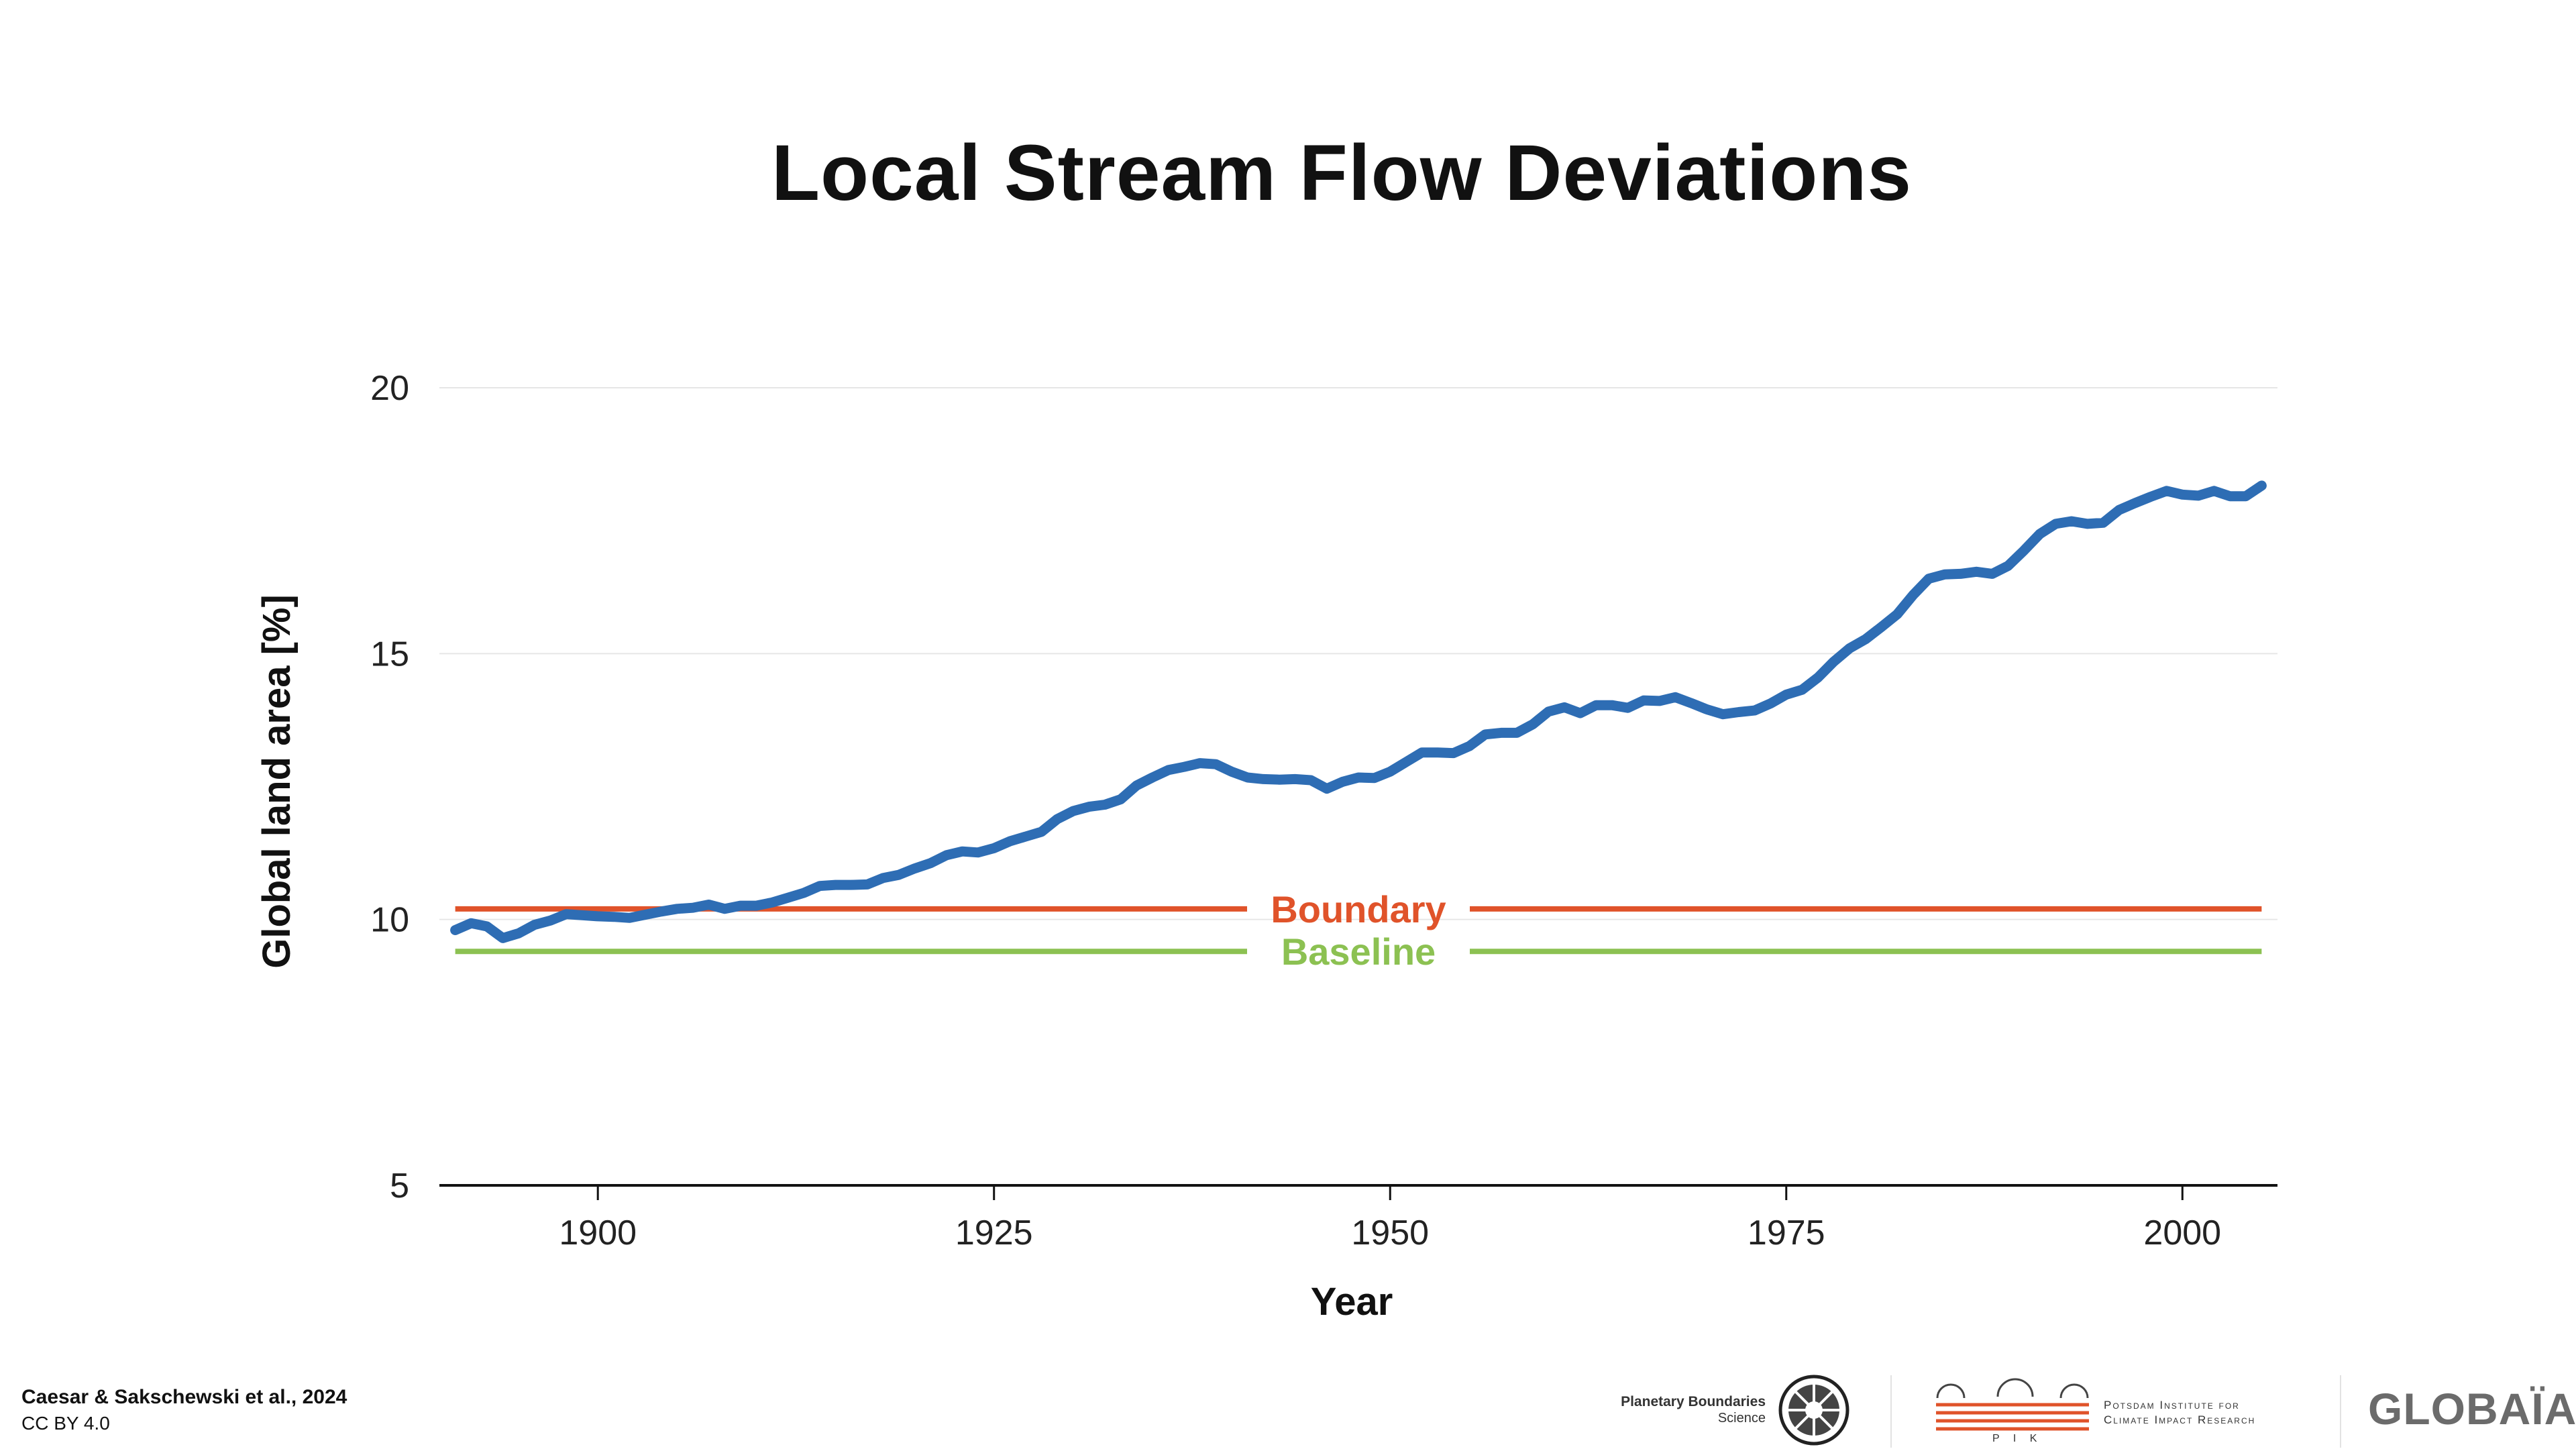 This screenshot has height=1449, width=2576. Describe the element at coordinates (1813, 1410) in the screenshot. I see `planetary-boundaries-icon` at that location.